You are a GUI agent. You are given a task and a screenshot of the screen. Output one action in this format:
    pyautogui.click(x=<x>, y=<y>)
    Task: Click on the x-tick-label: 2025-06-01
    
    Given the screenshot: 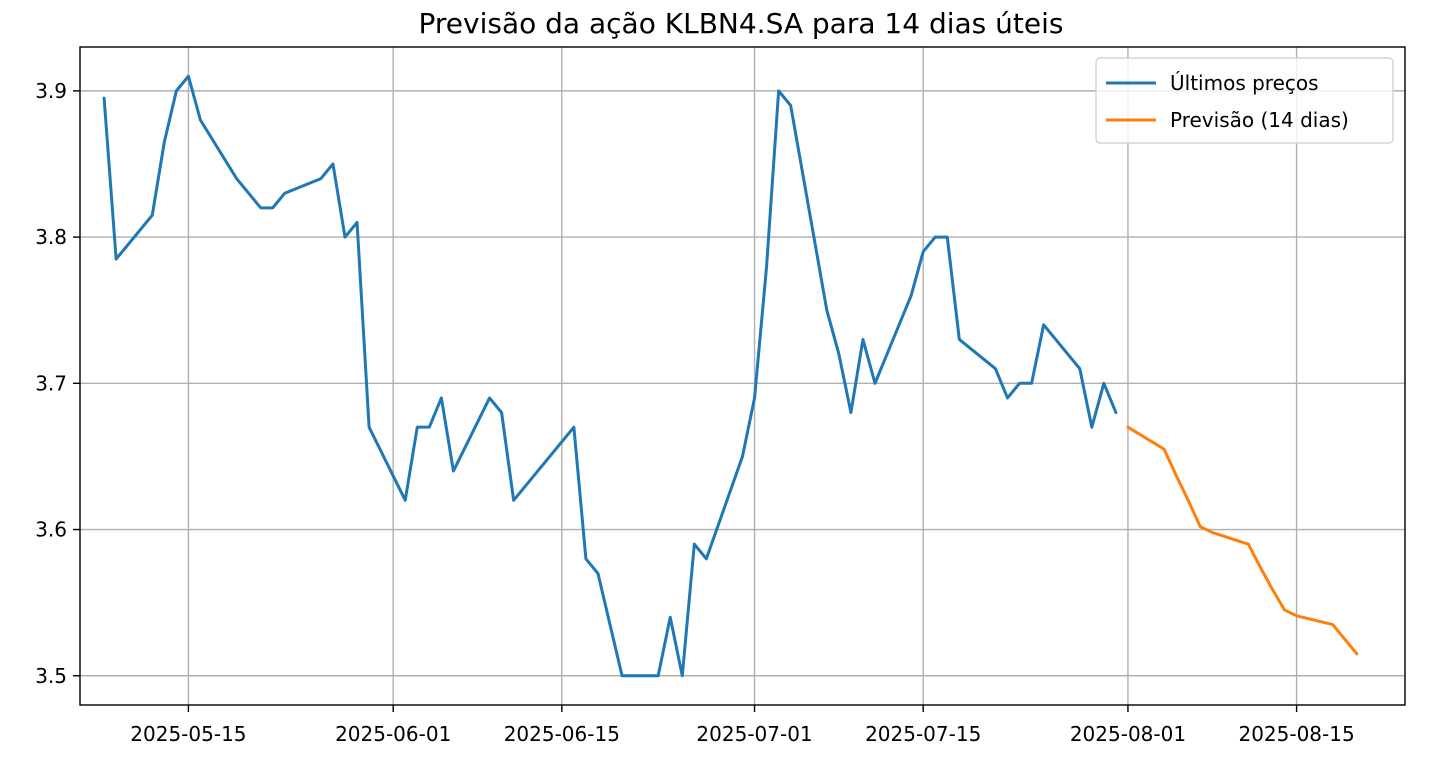 What is the action you would take?
    pyautogui.click(x=393, y=734)
    